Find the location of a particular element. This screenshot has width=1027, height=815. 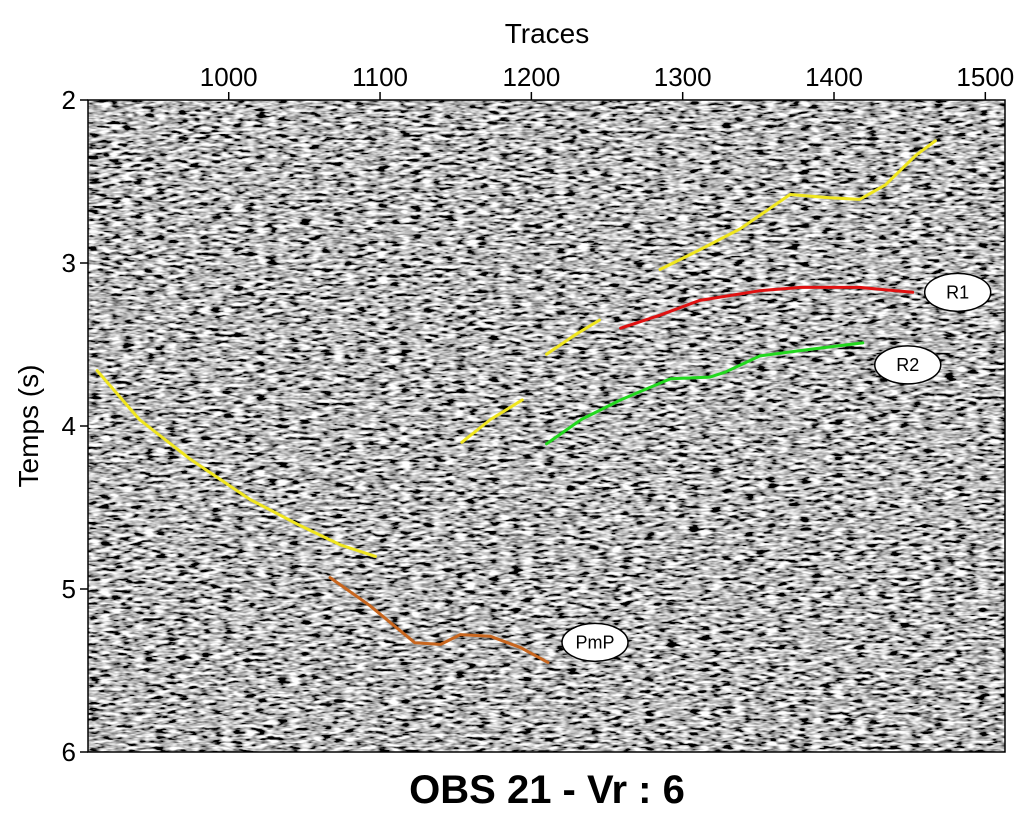

series-label: R1 is located at coordinates (957, 292).